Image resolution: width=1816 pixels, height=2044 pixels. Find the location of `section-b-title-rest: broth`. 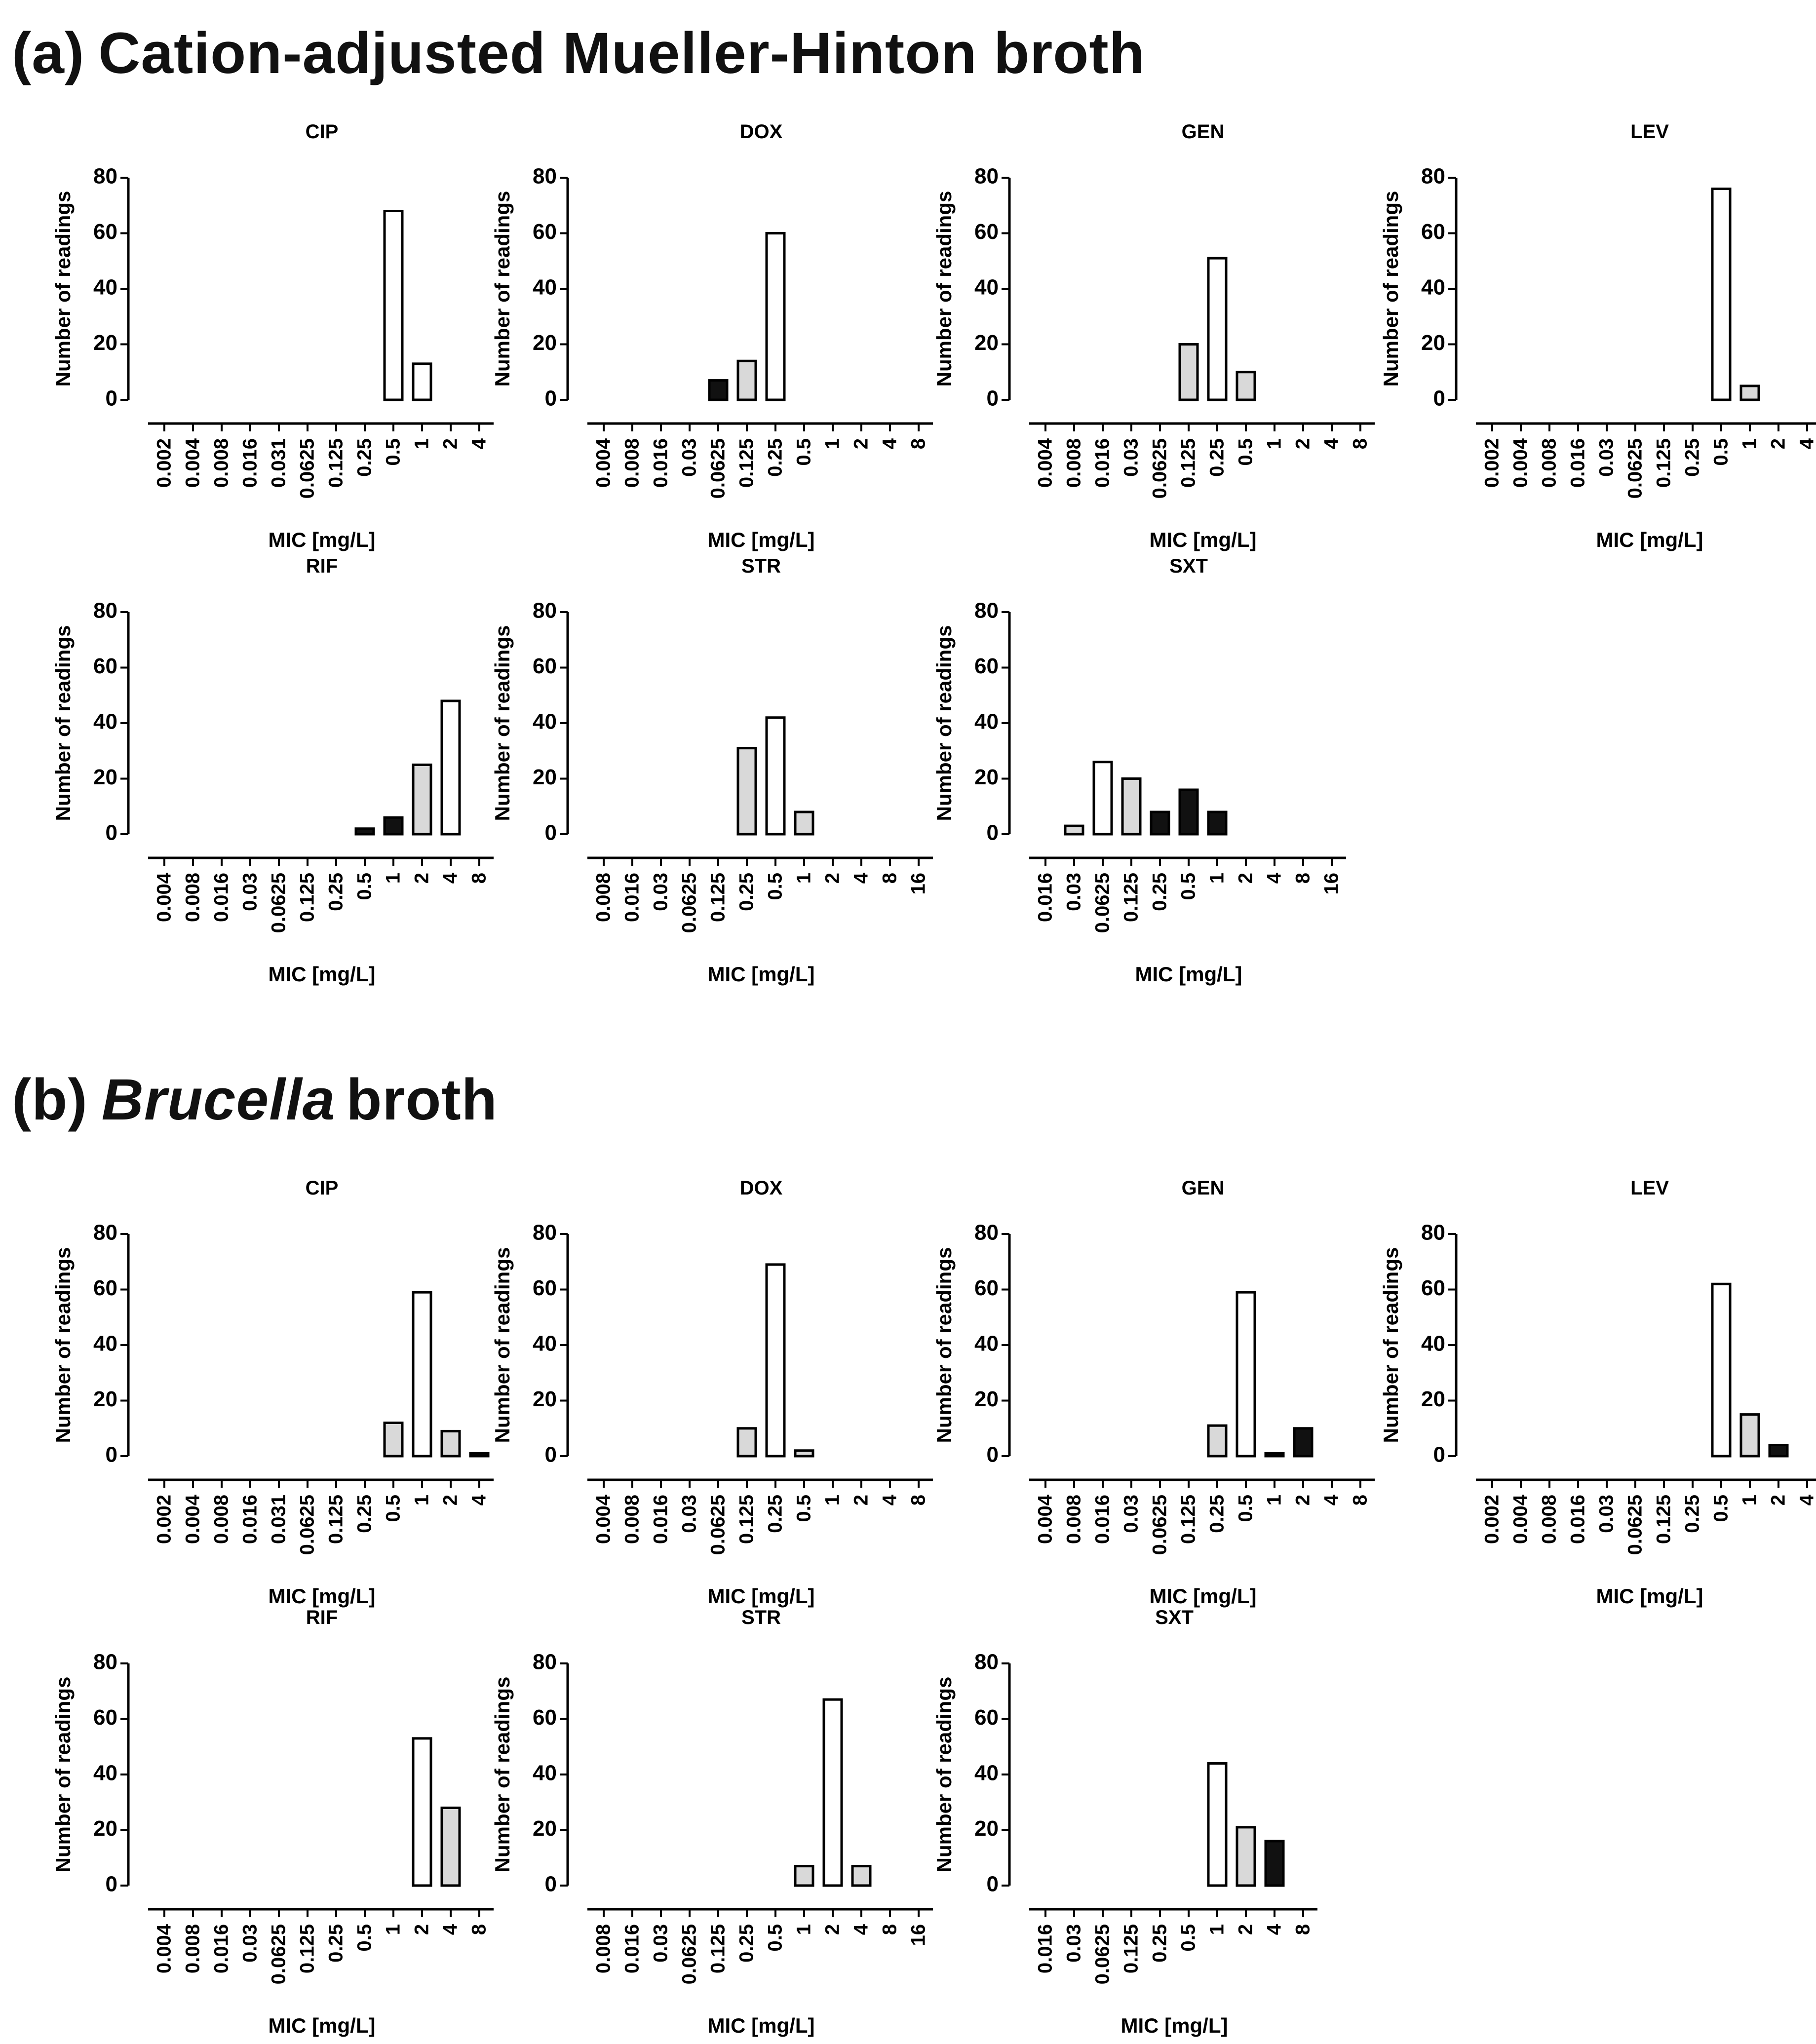

section-b-title-rest: broth is located at coordinates (422, 1100).